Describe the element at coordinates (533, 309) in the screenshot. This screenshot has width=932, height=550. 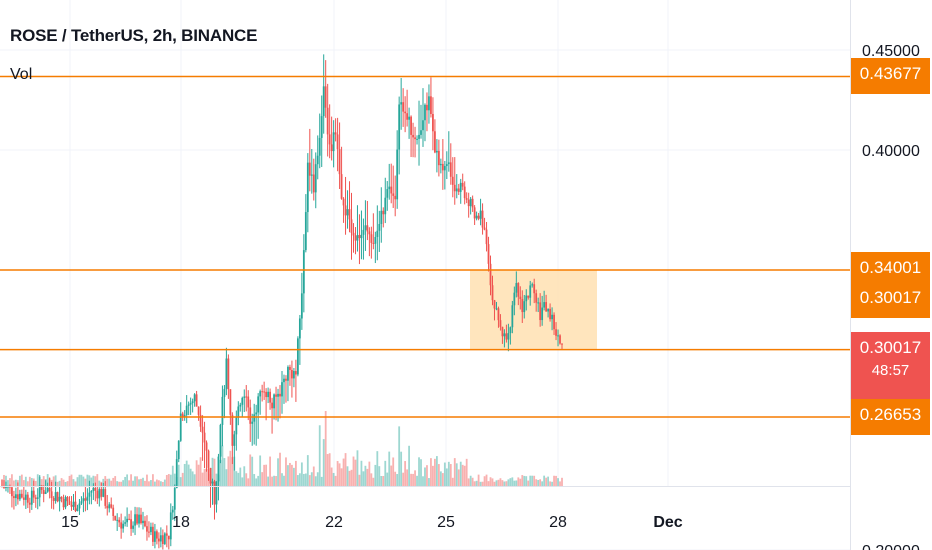
I see `zone-rectangle` at that location.